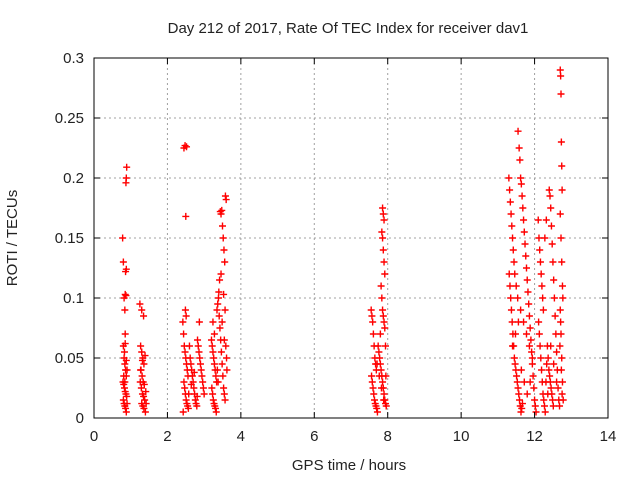  Describe the element at coordinates (73, 298) in the screenshot. I see `y-tick-label: 0.1` at that location.